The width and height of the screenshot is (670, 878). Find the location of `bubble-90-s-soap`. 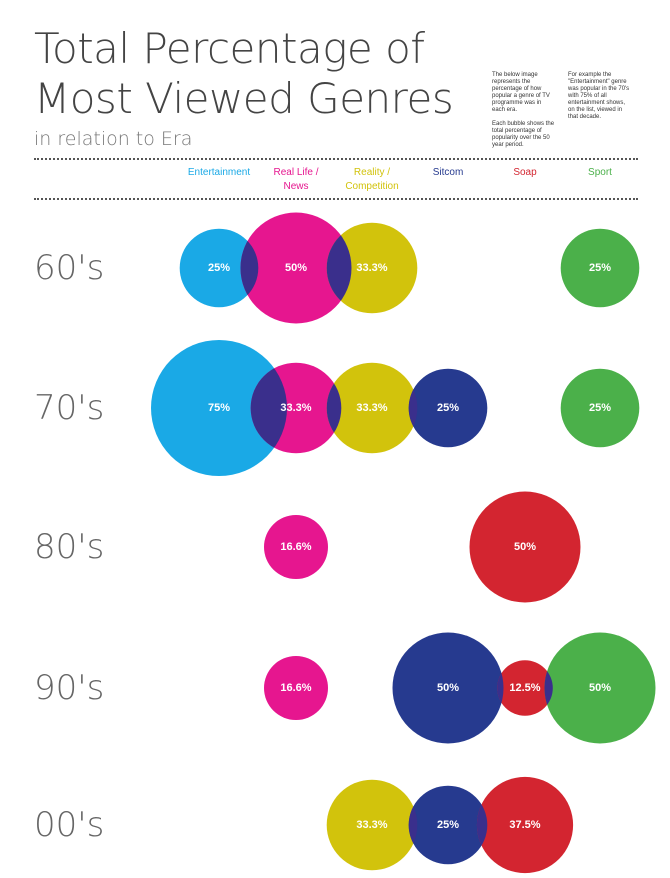

bubble-90-s-soap is located at coordinates (525, 688).